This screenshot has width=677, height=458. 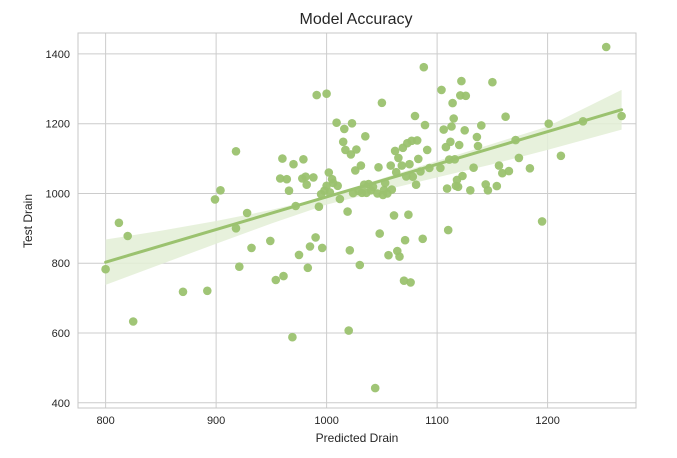 What do you see at coordinates (58, 229) in the screenshot?
I see `y-tick-labels: 400 600 800 1000 1200 1400` at bounding box center [58, 229].